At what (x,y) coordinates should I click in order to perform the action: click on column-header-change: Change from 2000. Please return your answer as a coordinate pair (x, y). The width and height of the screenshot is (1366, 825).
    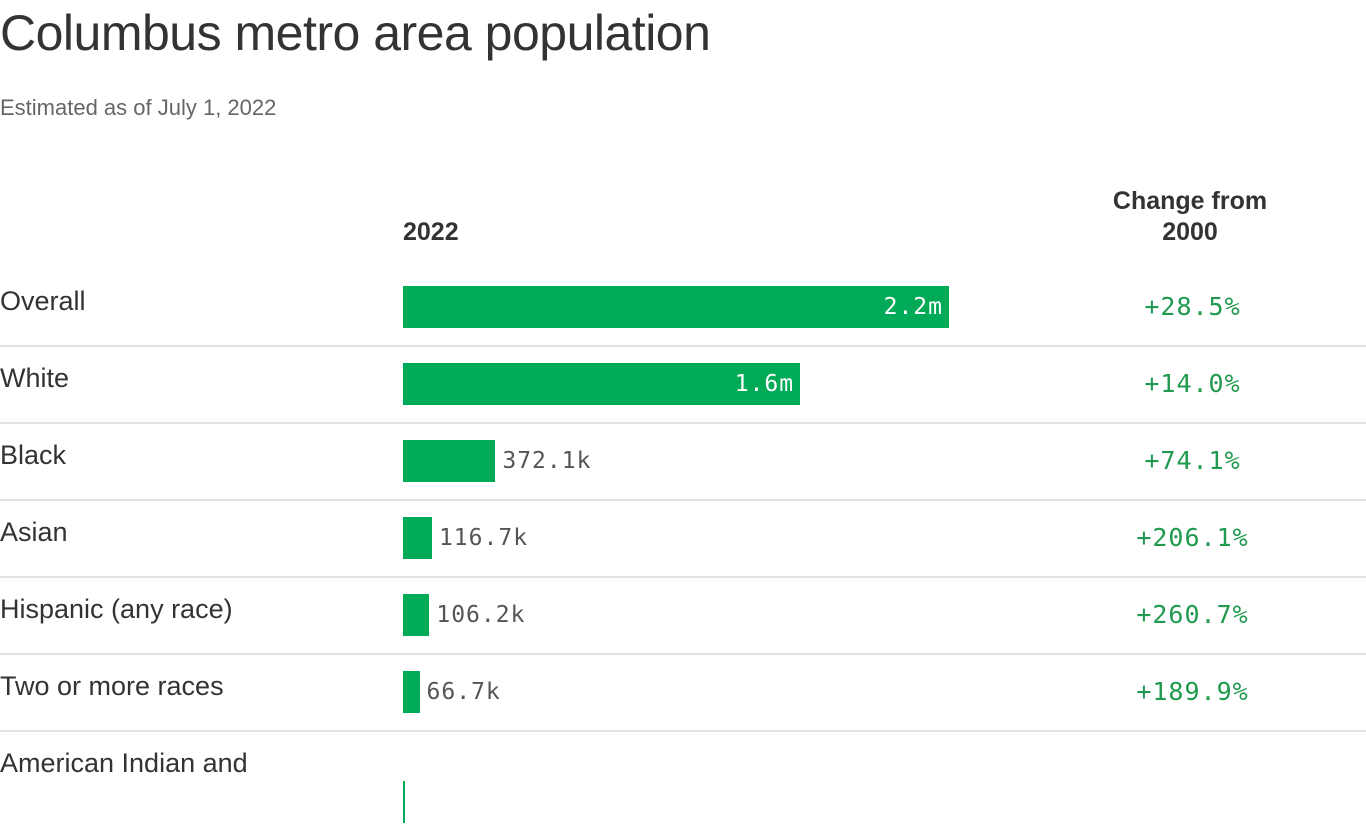
    Looking at the image, I should click on (1190, 216).